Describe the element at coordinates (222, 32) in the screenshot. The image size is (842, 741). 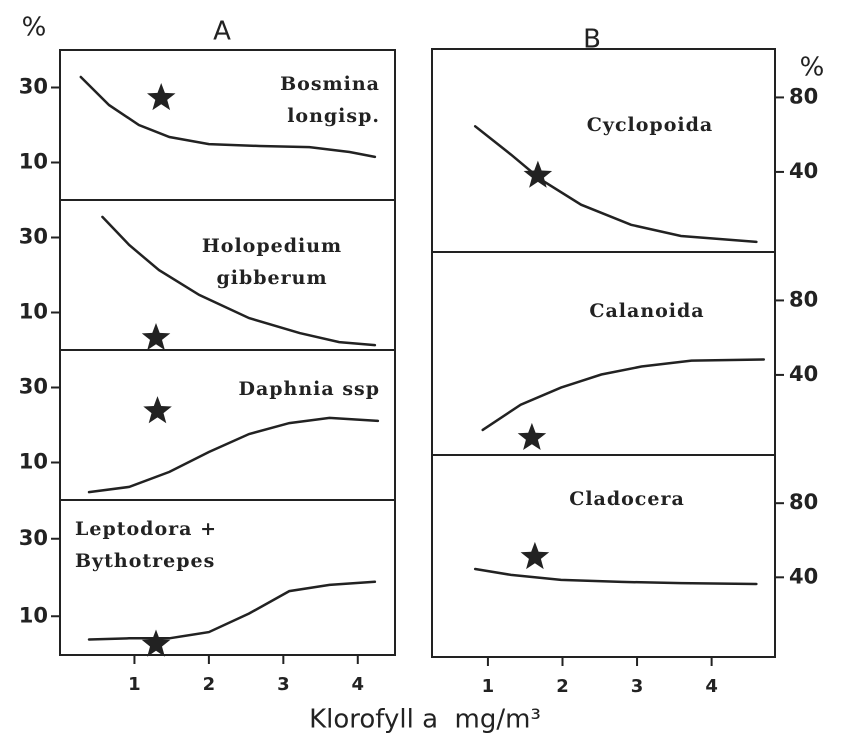
I see `panel-title: A` at that location.